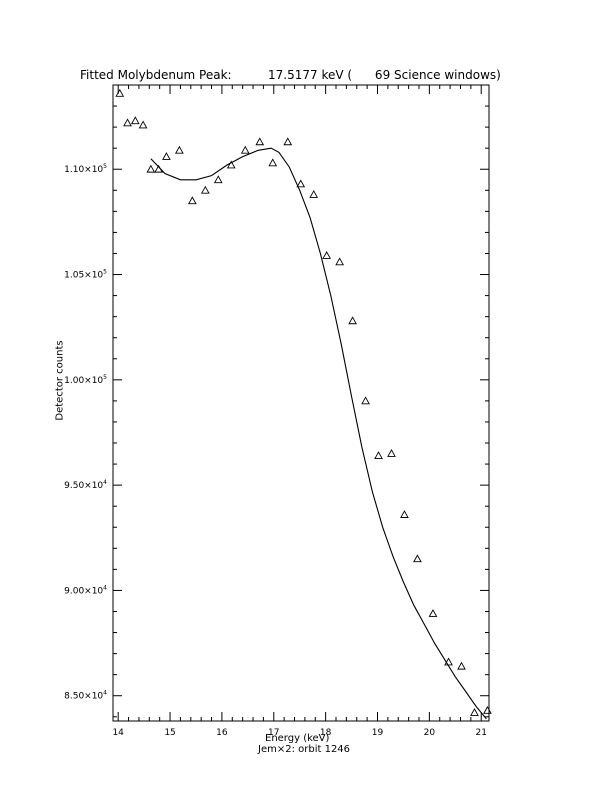 This screenshot has width=612, height=792. I want to click on x-tick-label: 19, so click(378, 733).